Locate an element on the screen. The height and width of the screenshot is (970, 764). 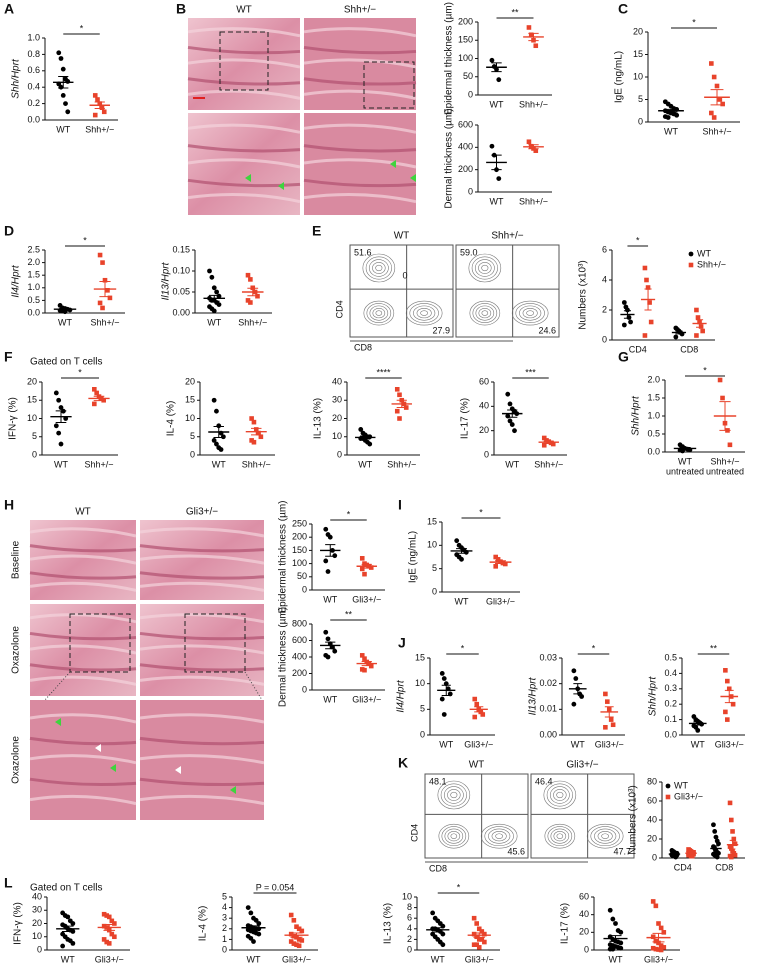
connector is located at coordinates (57, 686).